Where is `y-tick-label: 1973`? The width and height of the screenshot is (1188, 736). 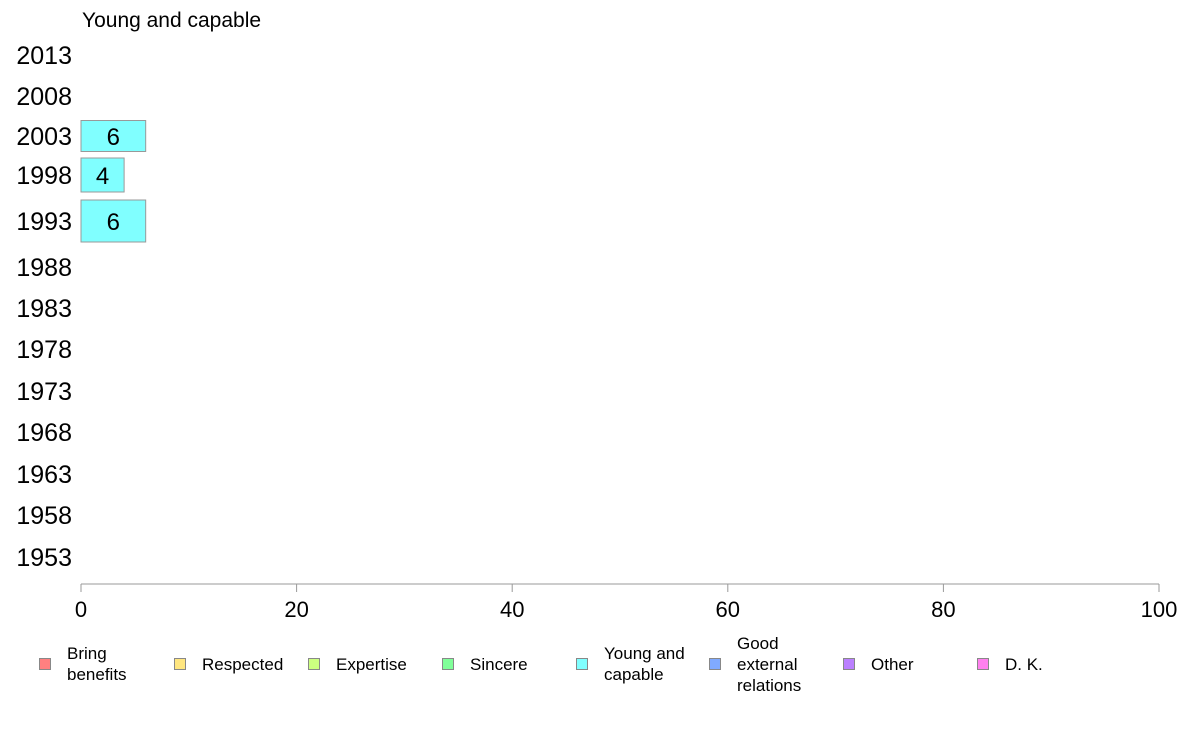
y-tick-label: 1973 is located at coordinates (44, 392).